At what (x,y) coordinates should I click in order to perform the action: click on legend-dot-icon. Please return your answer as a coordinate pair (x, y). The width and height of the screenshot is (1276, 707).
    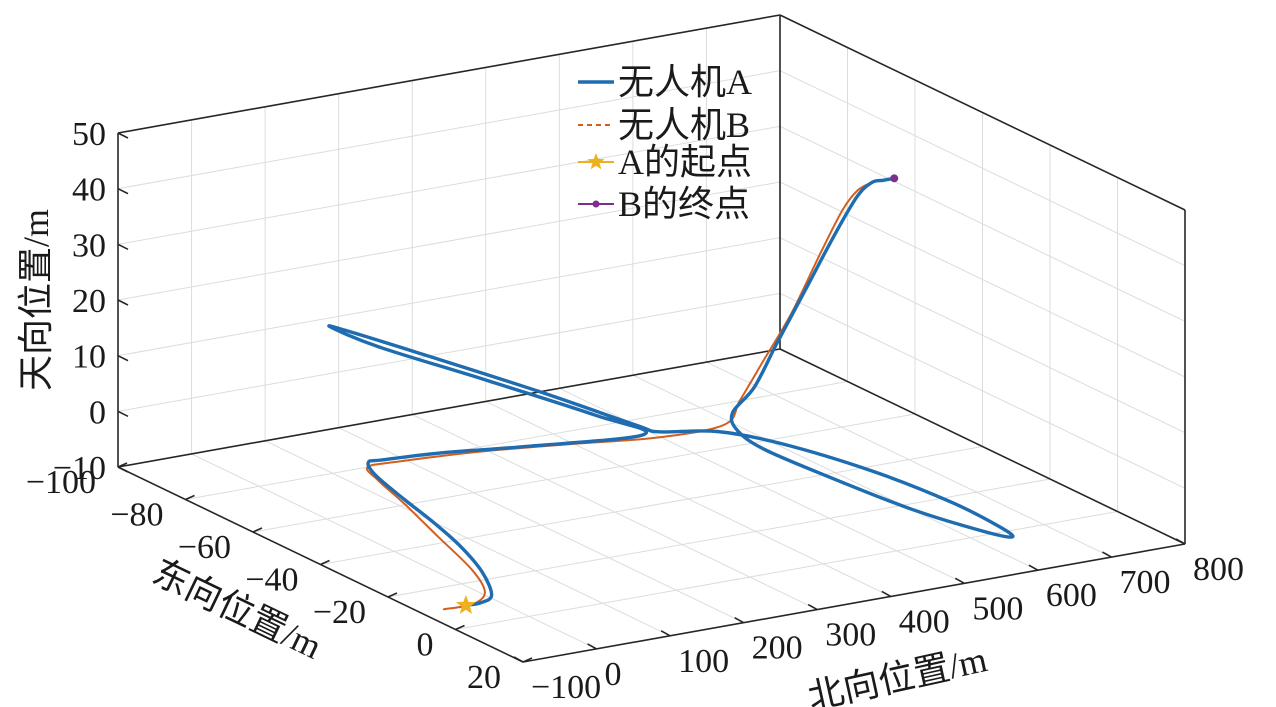
    Looking at the image, I should click on (596, 204).